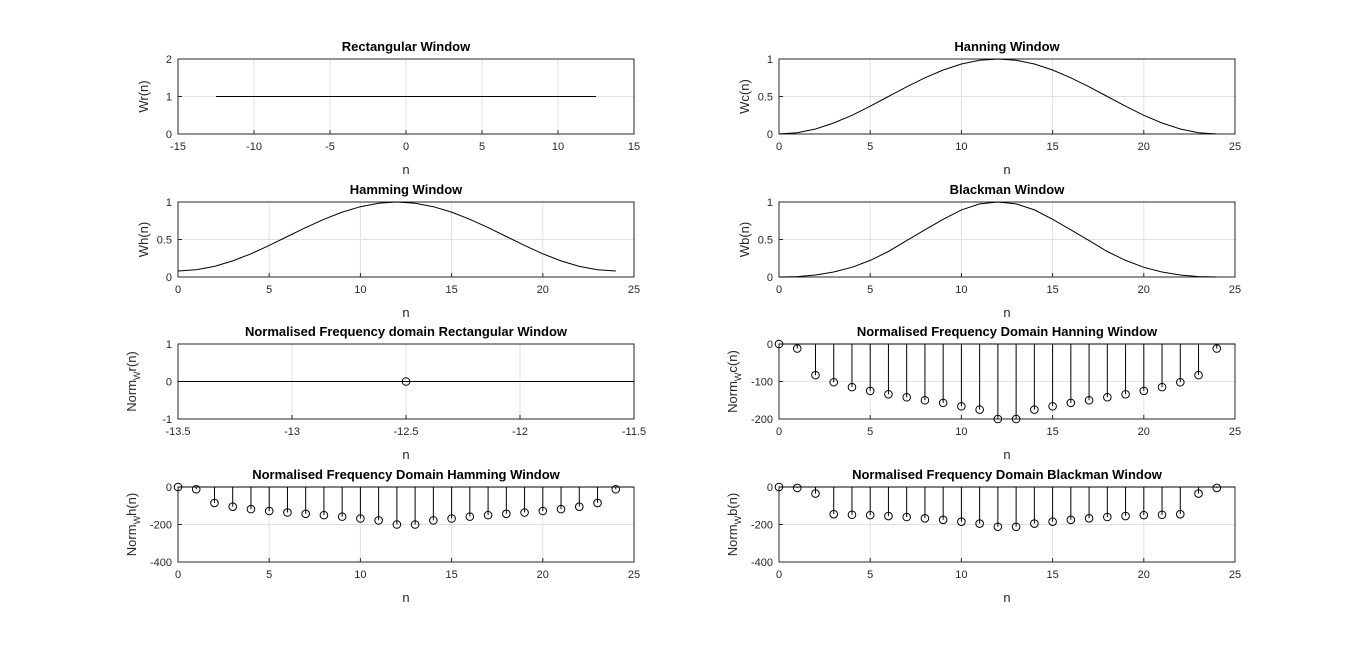 Image resolution: width=1366 pixels, height=651 pixels. I want to click on y-tick-label: -100, so click(762, 383).